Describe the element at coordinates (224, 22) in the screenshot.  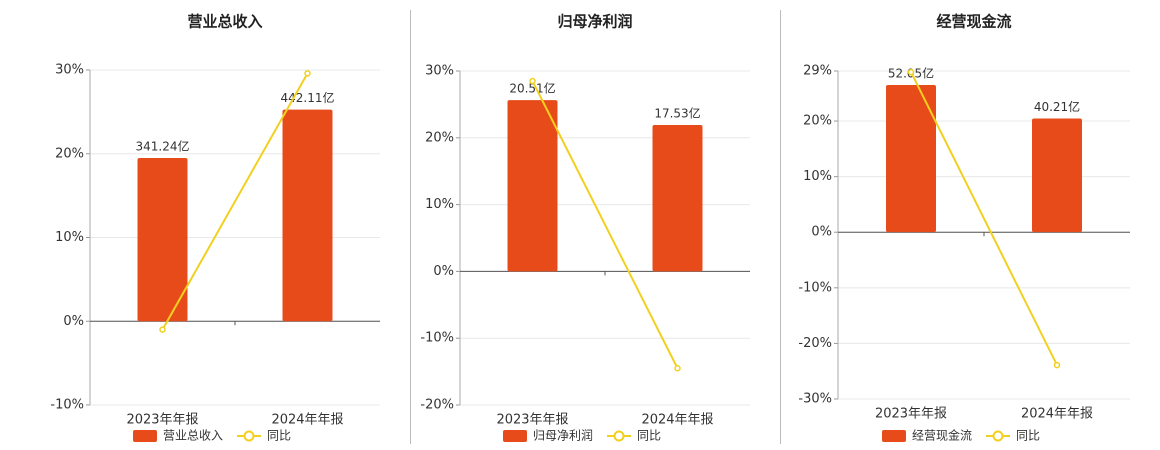
I see `chart-title: 营业总收入` at that location.